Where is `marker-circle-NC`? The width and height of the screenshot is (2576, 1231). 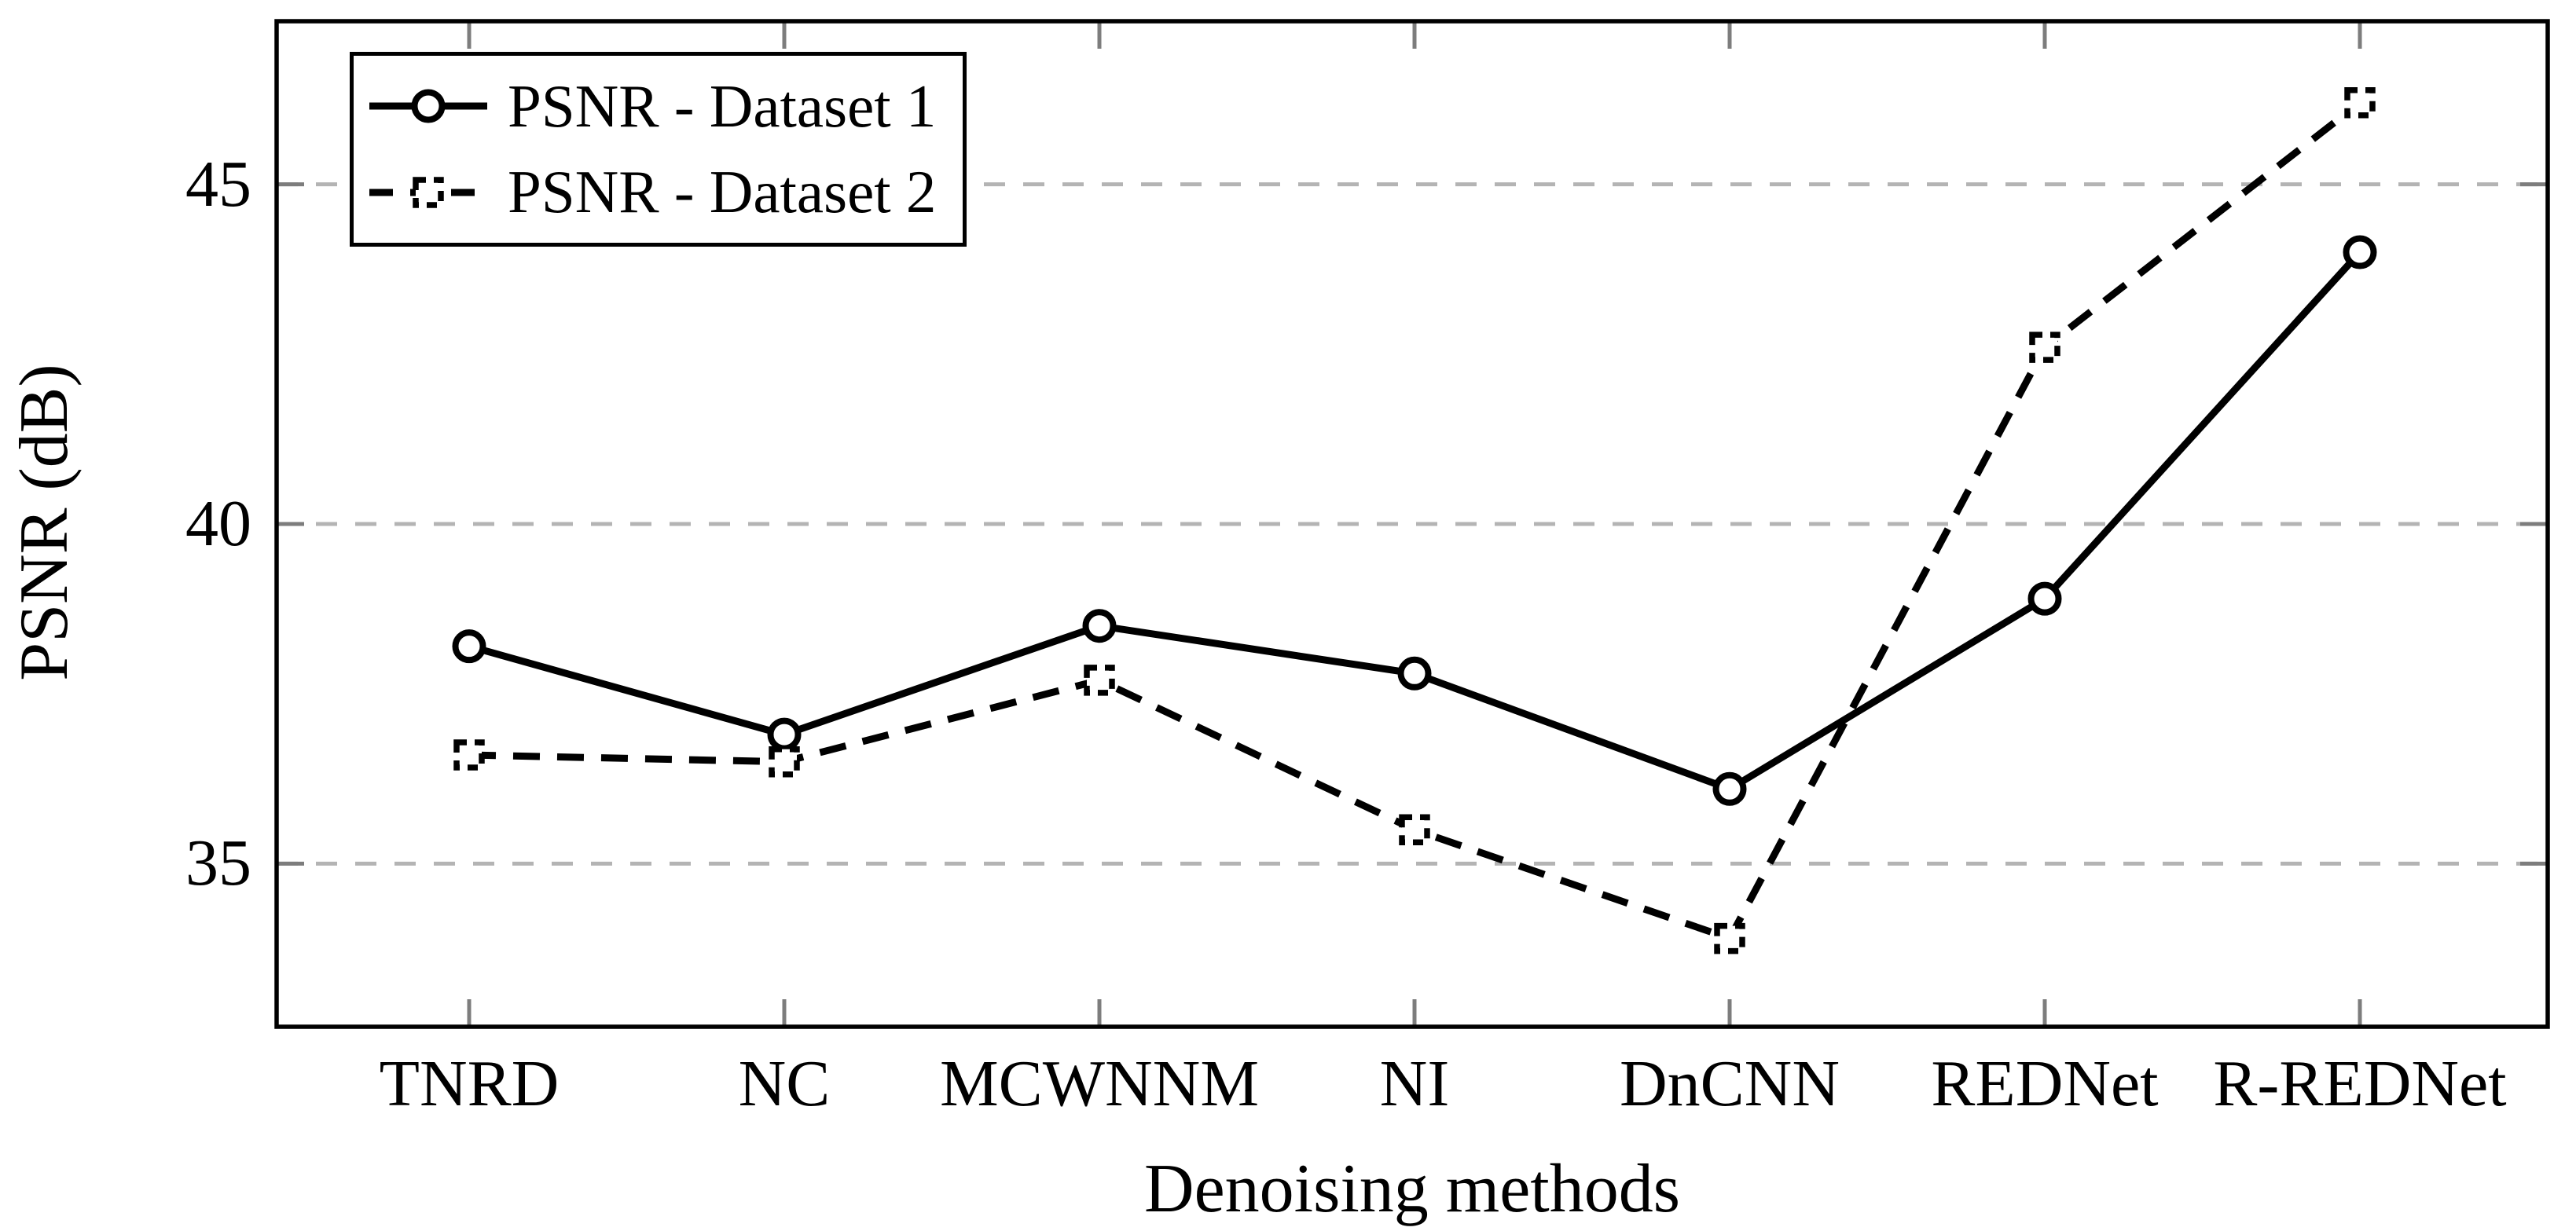 marker-circle-NC is located at coordinates (784, 735).